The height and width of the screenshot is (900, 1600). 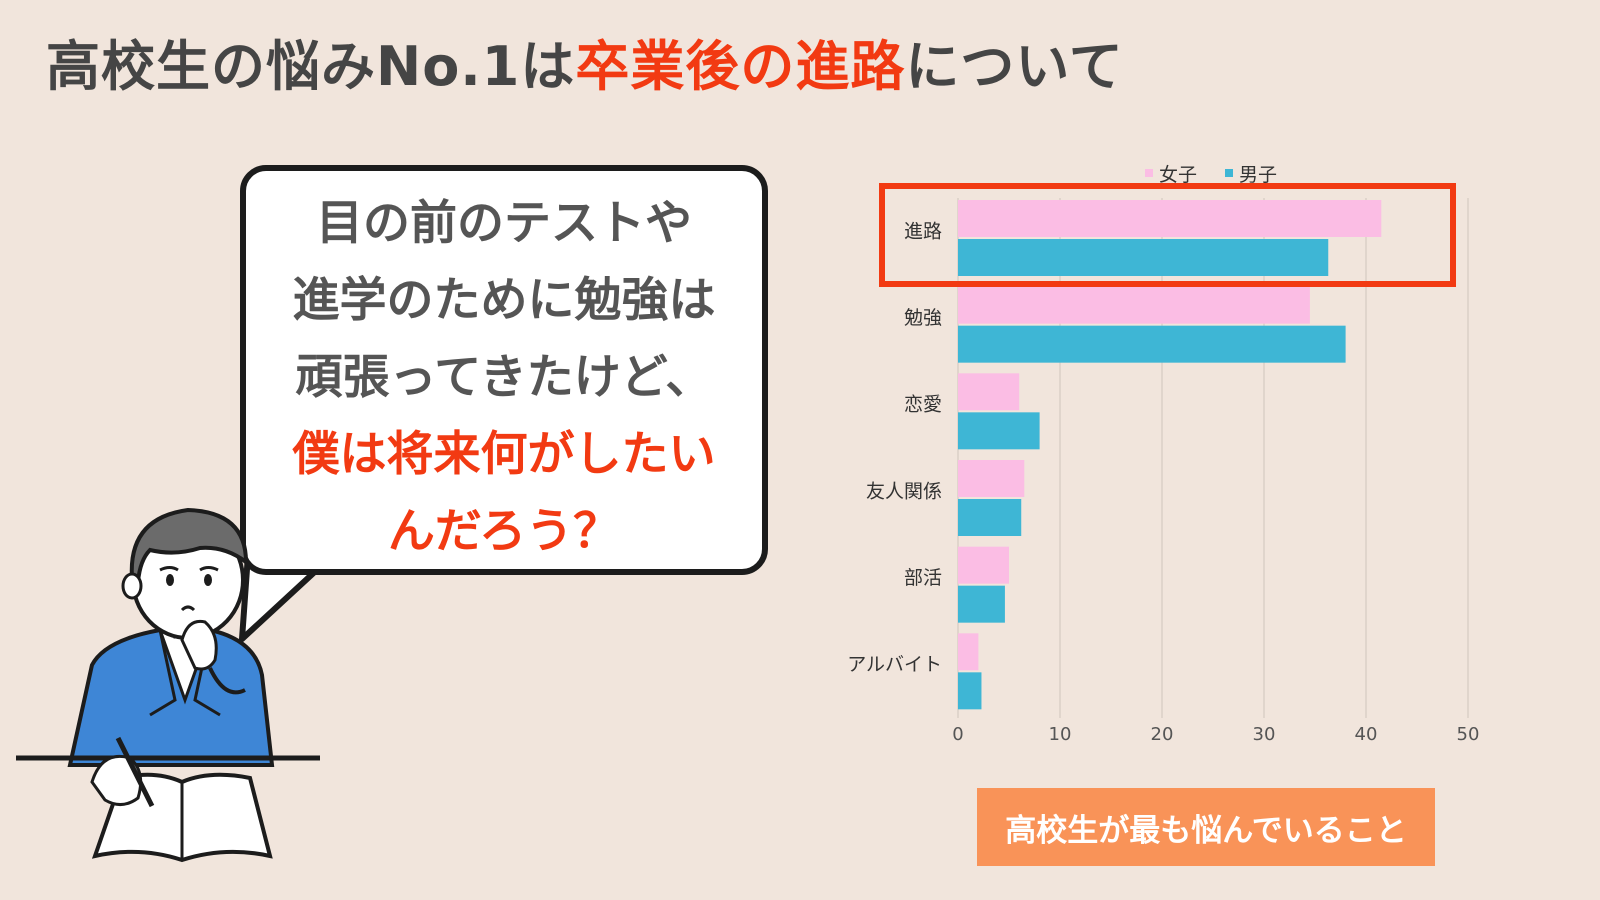 I want to click on x-tick-labels: 0 10 20 30 40 50, so click(x=1215, y=734).